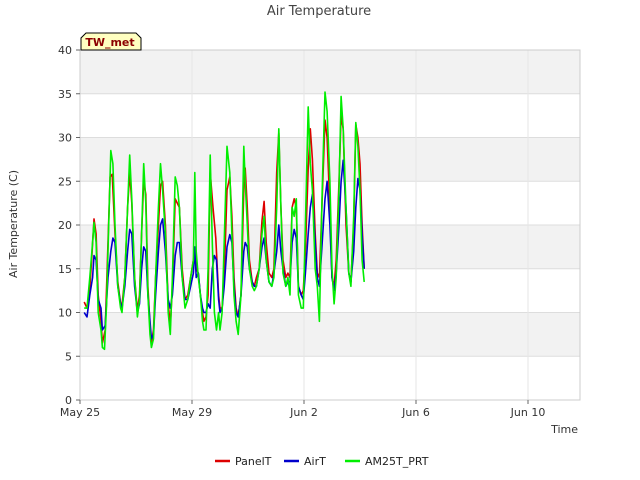  What do you see at coordinates (253, 461) in the screenshot?
I see `legend-label-panelt: PanelT` at bounding box center [253, 461].